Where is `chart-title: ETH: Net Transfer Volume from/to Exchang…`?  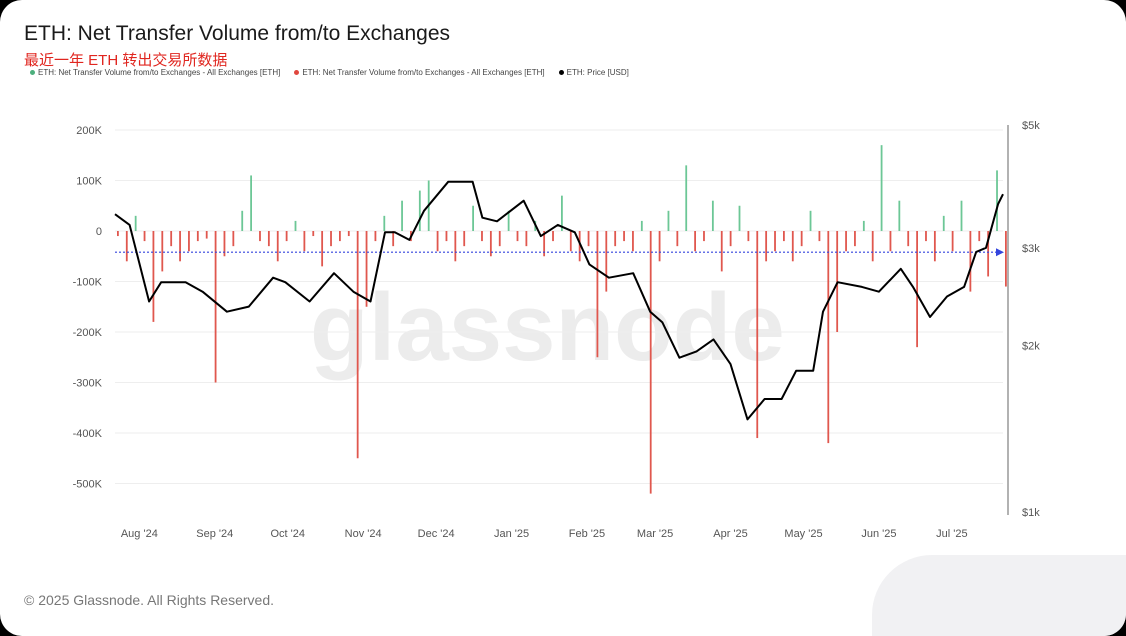
chart-title: ETH: Net Transfer Volume from/to Exchang… is located at coordinates (237, 33).